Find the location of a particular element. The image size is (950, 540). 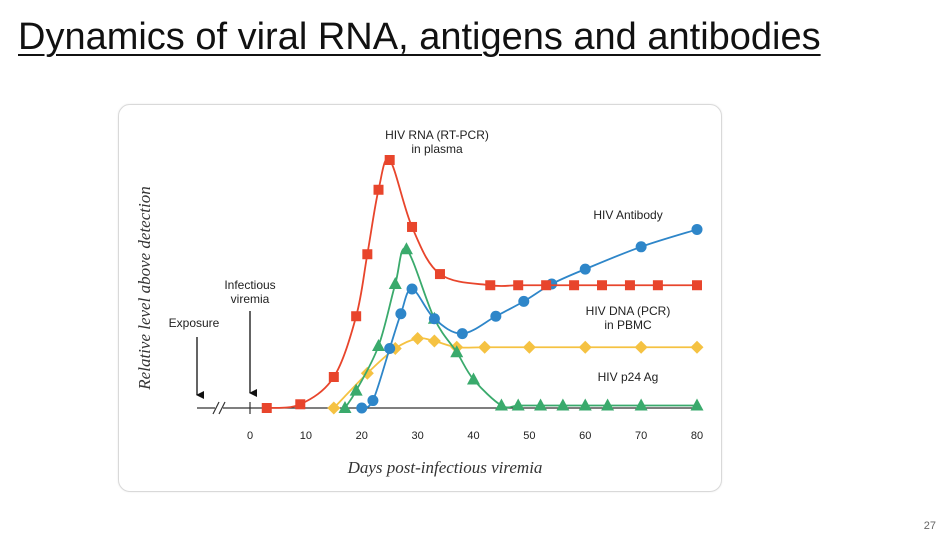

series-line is located at coordinates (520, 328).